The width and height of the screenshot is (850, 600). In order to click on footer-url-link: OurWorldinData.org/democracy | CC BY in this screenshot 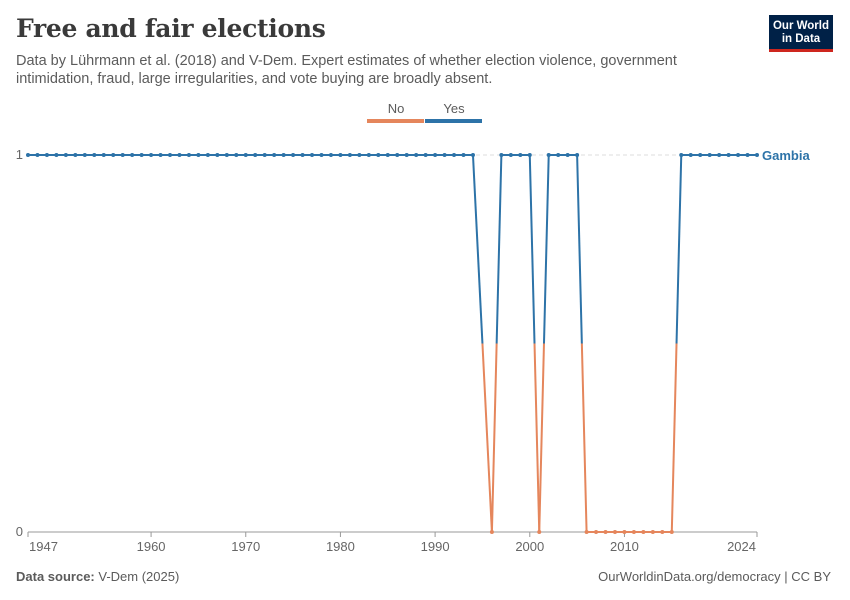, I will do `click(714, 576)`.